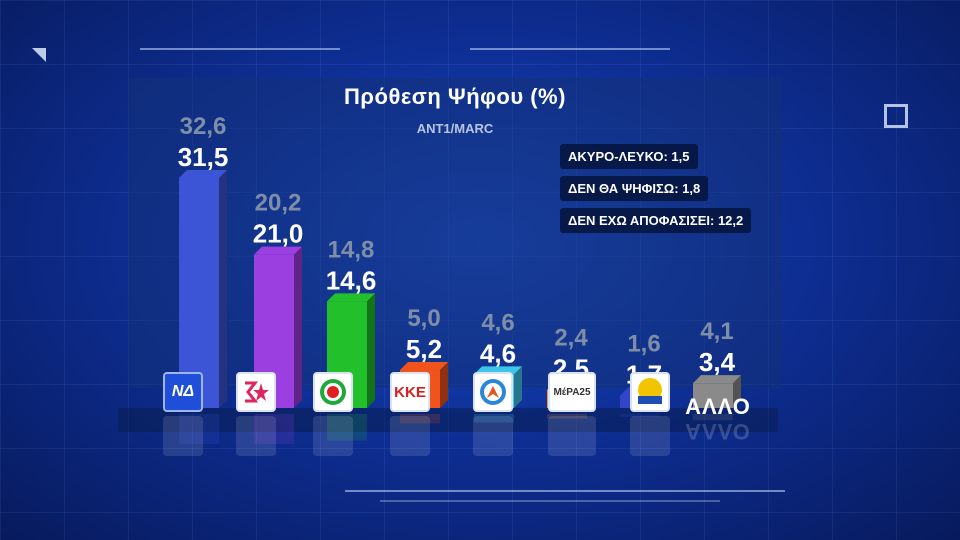 The image size is (960, 540). I want to click on syriza-logo-reflection, so click(256, 436).